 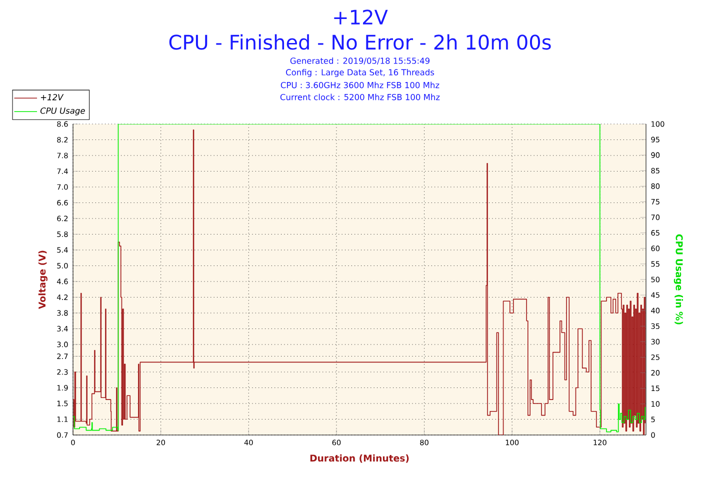 What do you see at coordinates (360, 42) in the screenshot?
I see `chart-subtitle: CPU - Finished - No Error - 2h 10m 00s` at bounding box center [360, 42].